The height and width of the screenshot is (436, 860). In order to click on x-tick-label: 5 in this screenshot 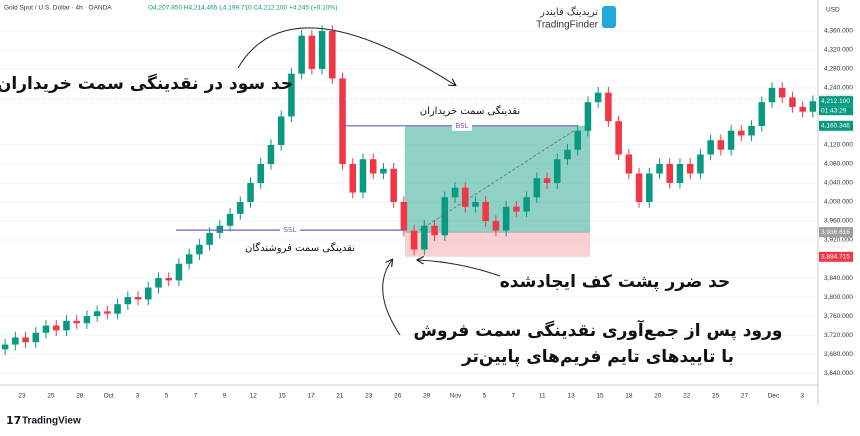, I will do `click(485, 396)`.